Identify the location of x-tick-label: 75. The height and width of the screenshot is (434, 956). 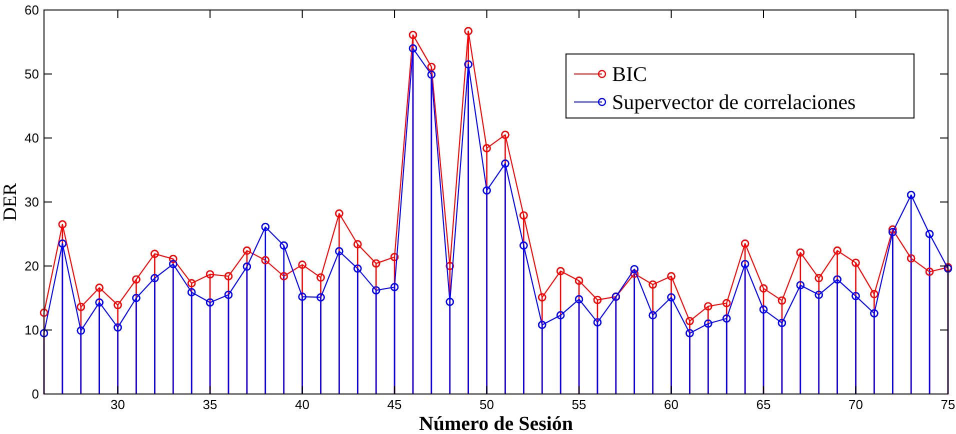
(948, 404).